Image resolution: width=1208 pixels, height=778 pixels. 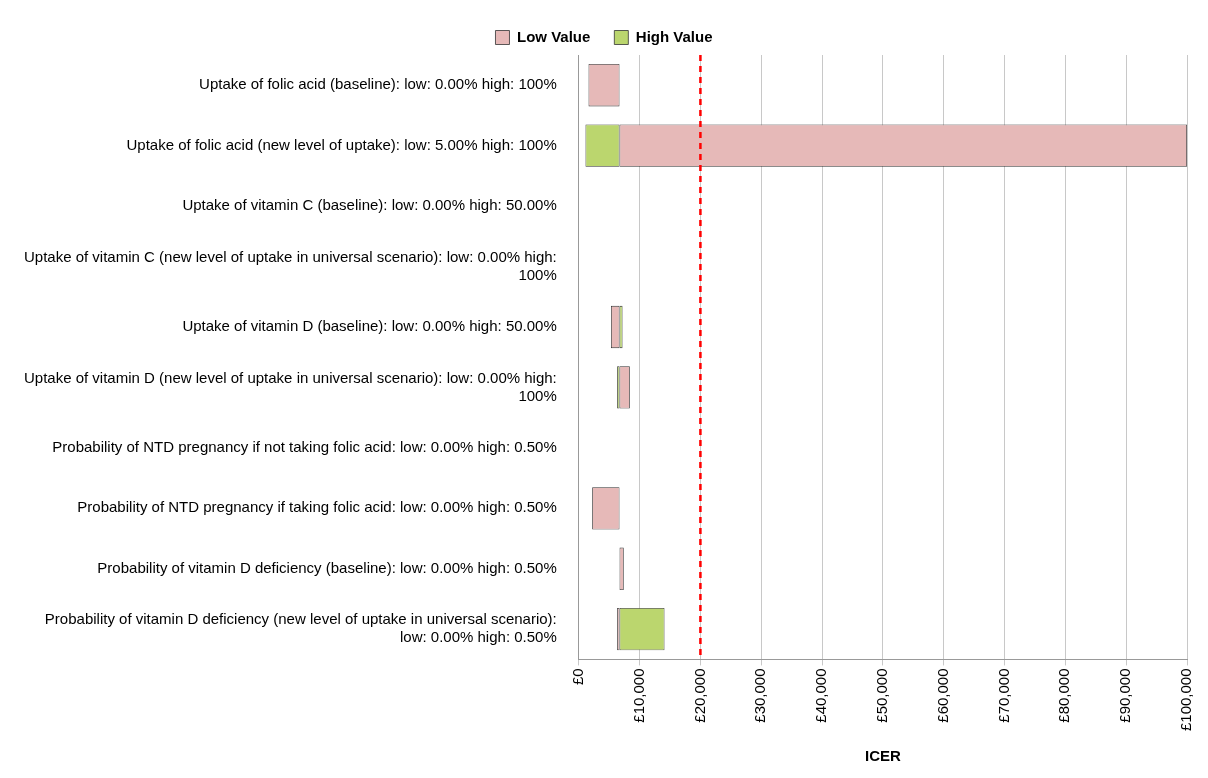 I want to click on x-axis-title: ICER, so click(x=882, y=756).